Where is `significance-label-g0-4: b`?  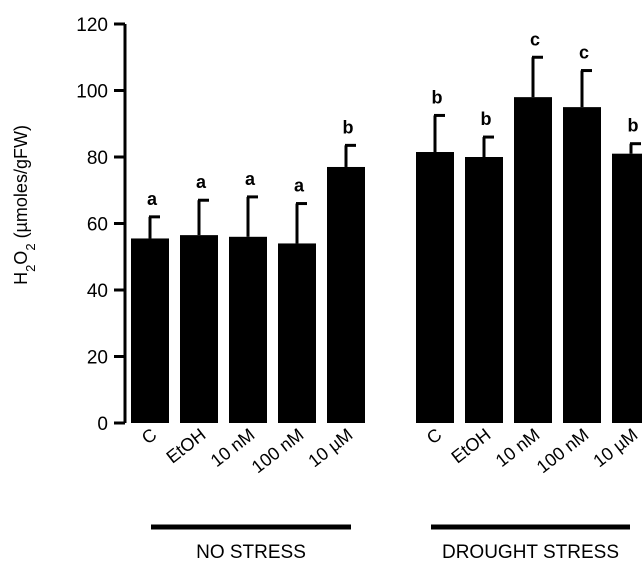
significance-label-g0-4: b is located at coordinates (348, 127).